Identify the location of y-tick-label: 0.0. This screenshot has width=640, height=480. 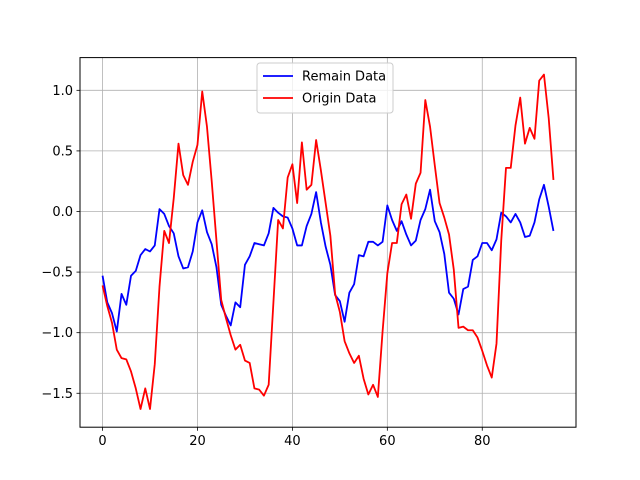
(62, 212).